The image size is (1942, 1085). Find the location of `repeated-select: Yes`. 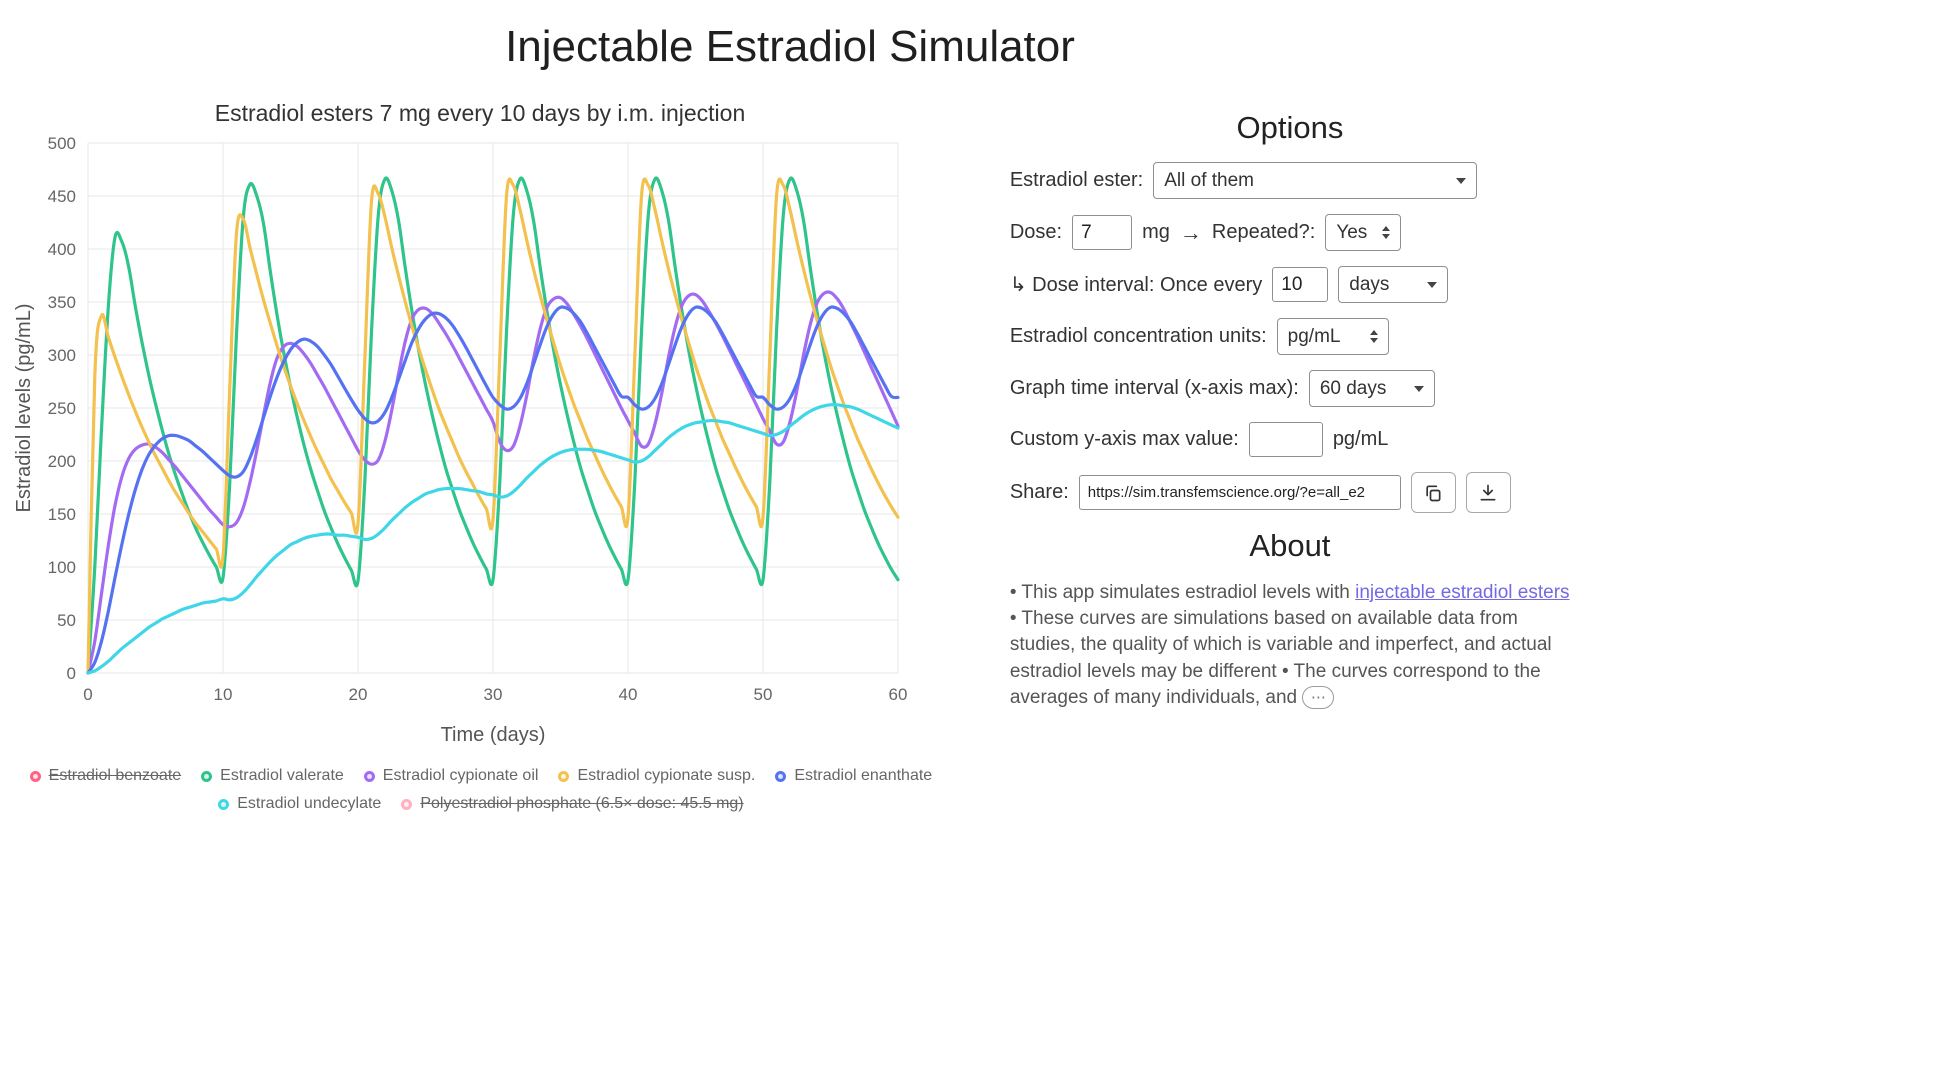

repeated-select: Yes is located at coordinates (1363, 232).